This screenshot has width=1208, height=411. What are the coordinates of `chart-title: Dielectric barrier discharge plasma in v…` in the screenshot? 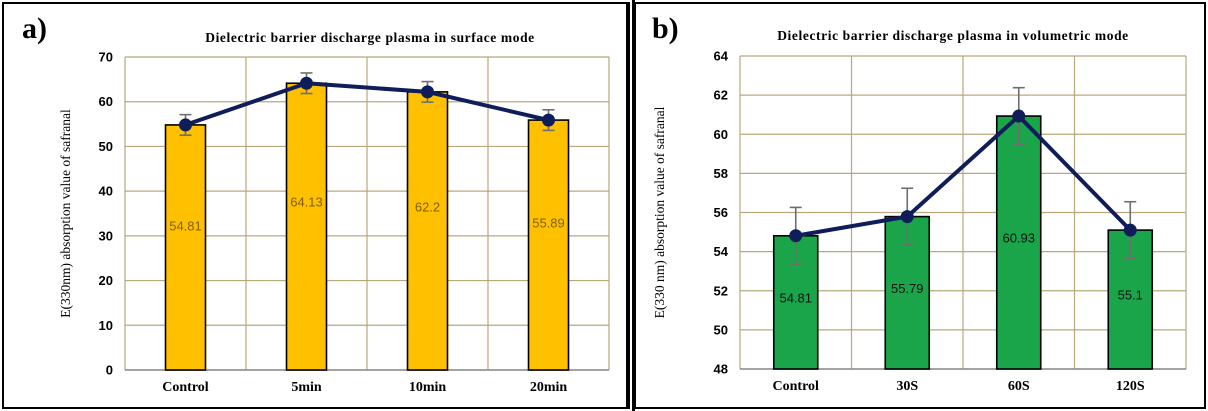 It's located at (953, 35).